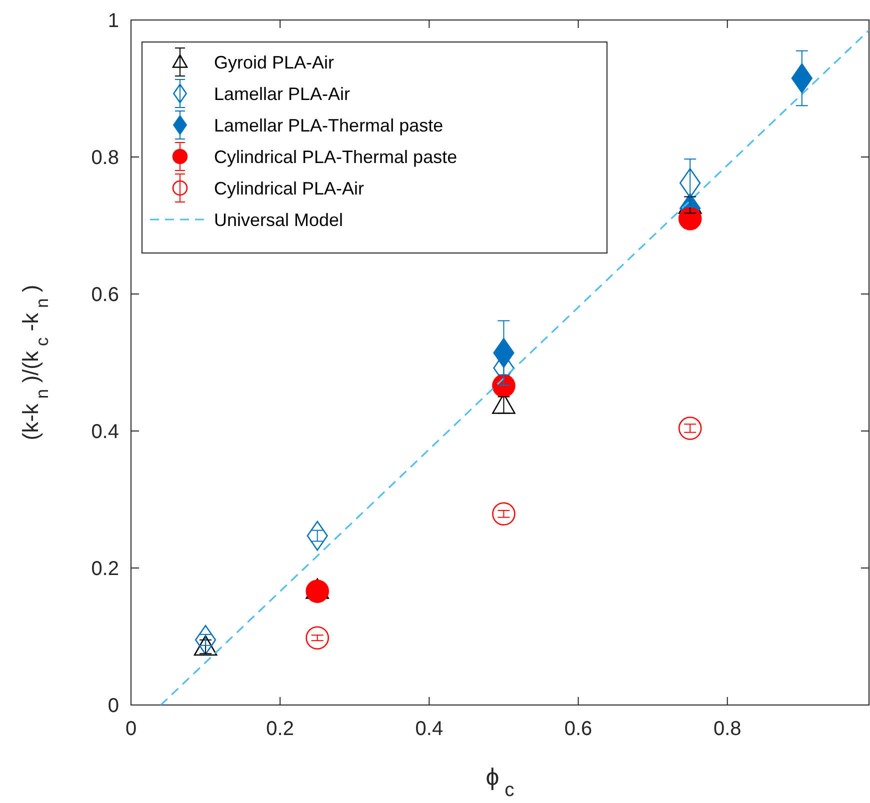 This screenshot has height=803, width=870. I want to click on y-tick-label: 0, so click(113, 706).